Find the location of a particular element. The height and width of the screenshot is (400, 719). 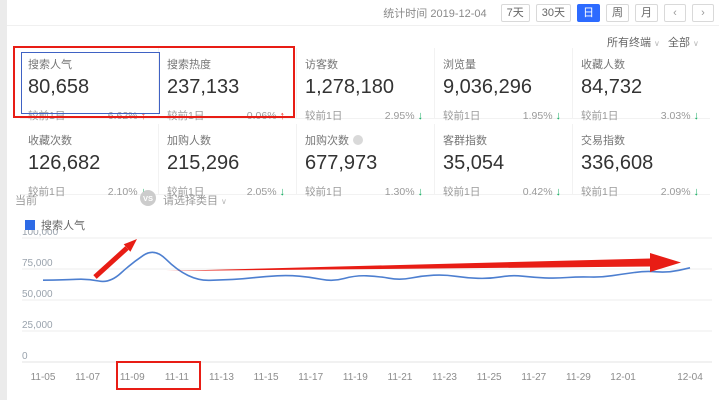

svg-text: 12-04 is located at coordinates (690, 377).